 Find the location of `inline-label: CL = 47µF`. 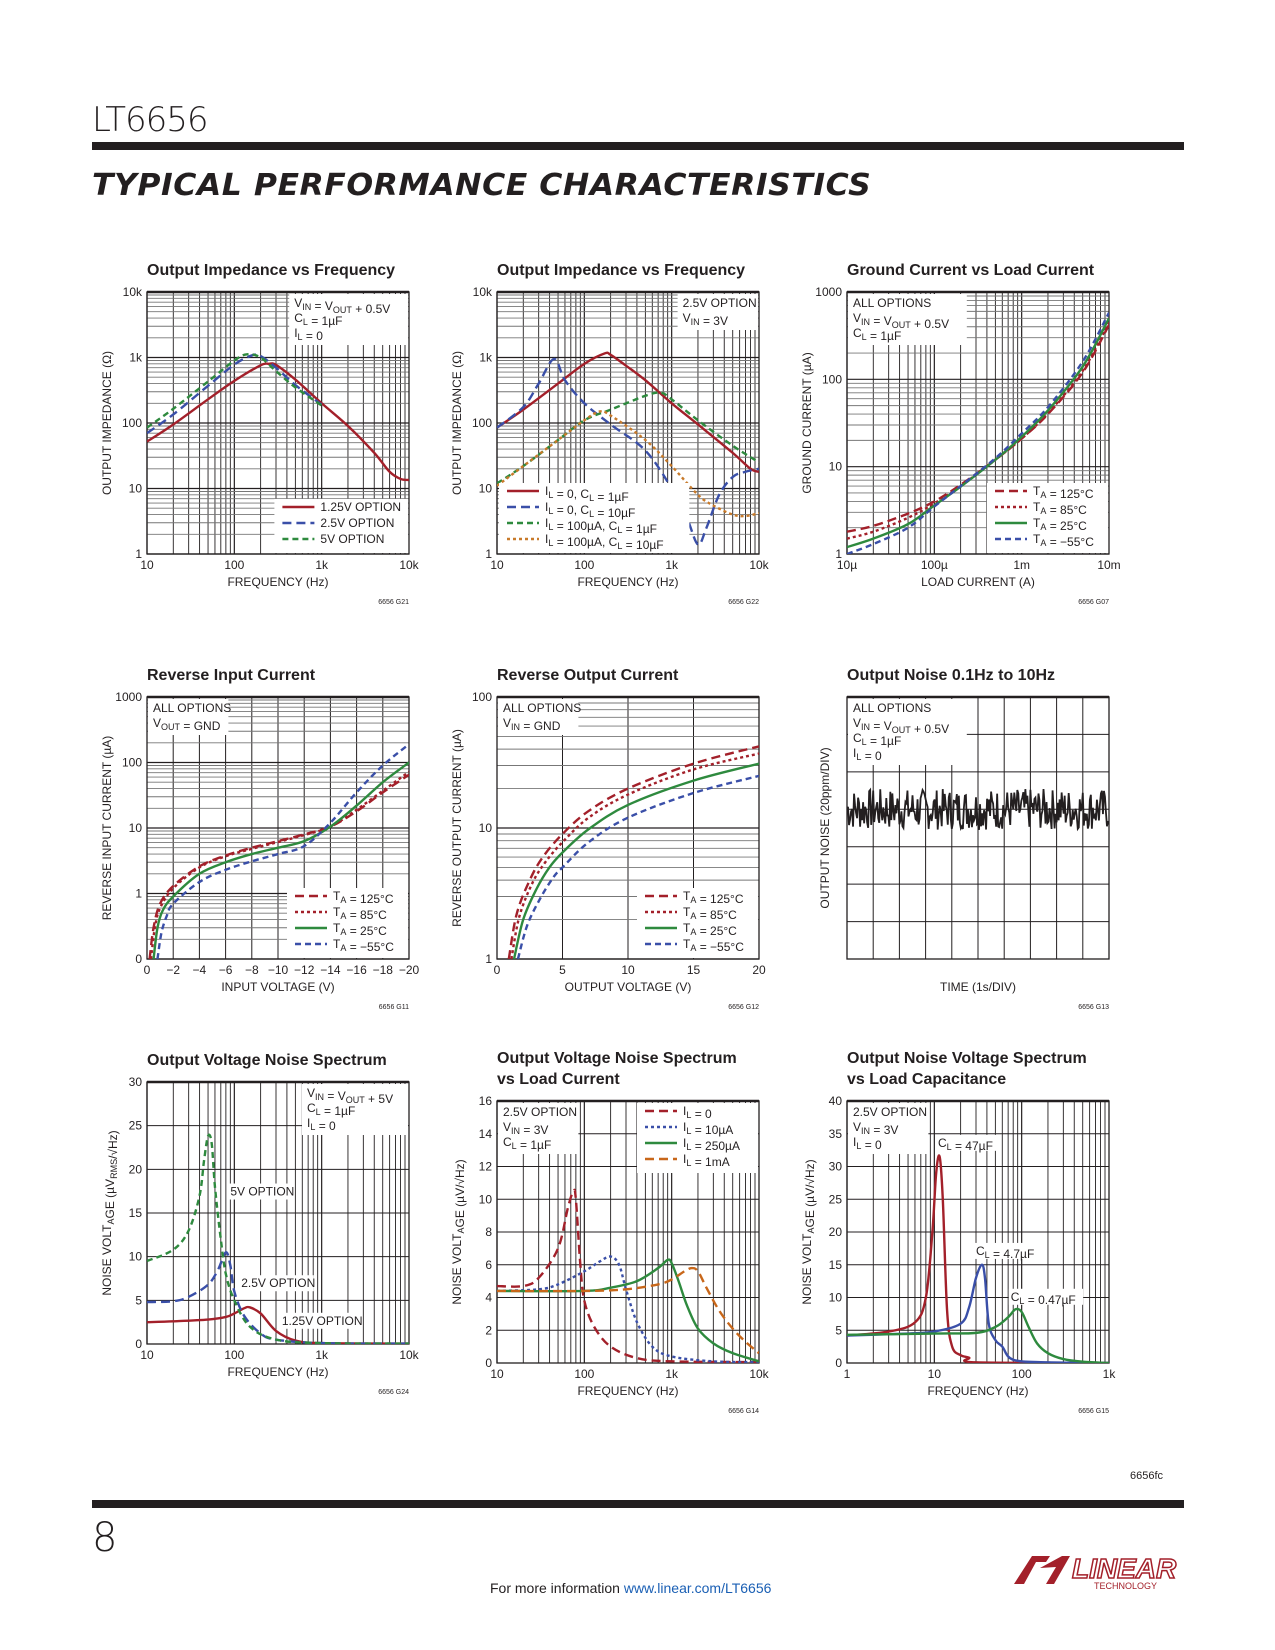

inline-label: CL = 47µF is located at coordinates (965, 1144).